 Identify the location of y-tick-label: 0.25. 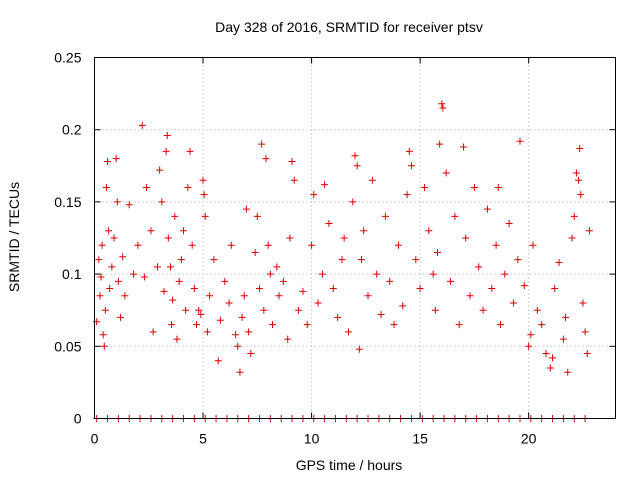
(67, 58).